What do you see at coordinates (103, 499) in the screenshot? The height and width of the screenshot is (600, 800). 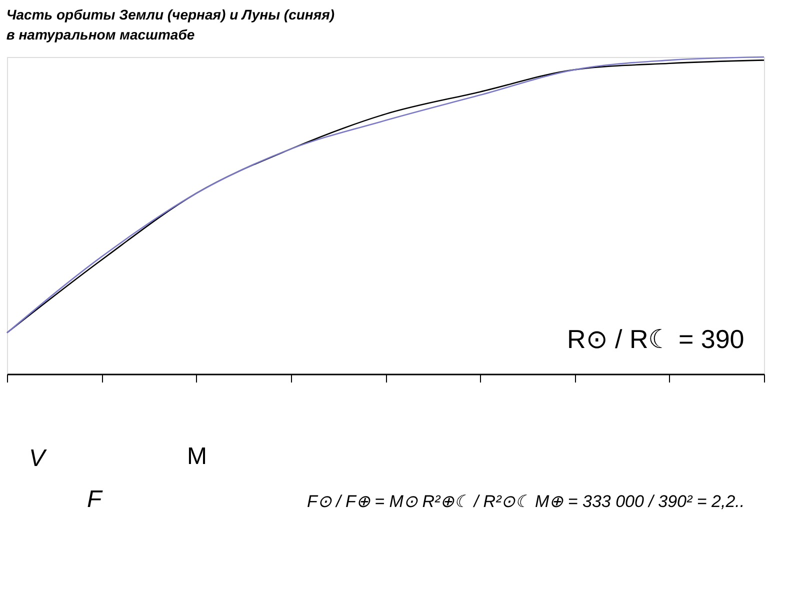 I see `text: F⃗` at bounding box center [103, 499].